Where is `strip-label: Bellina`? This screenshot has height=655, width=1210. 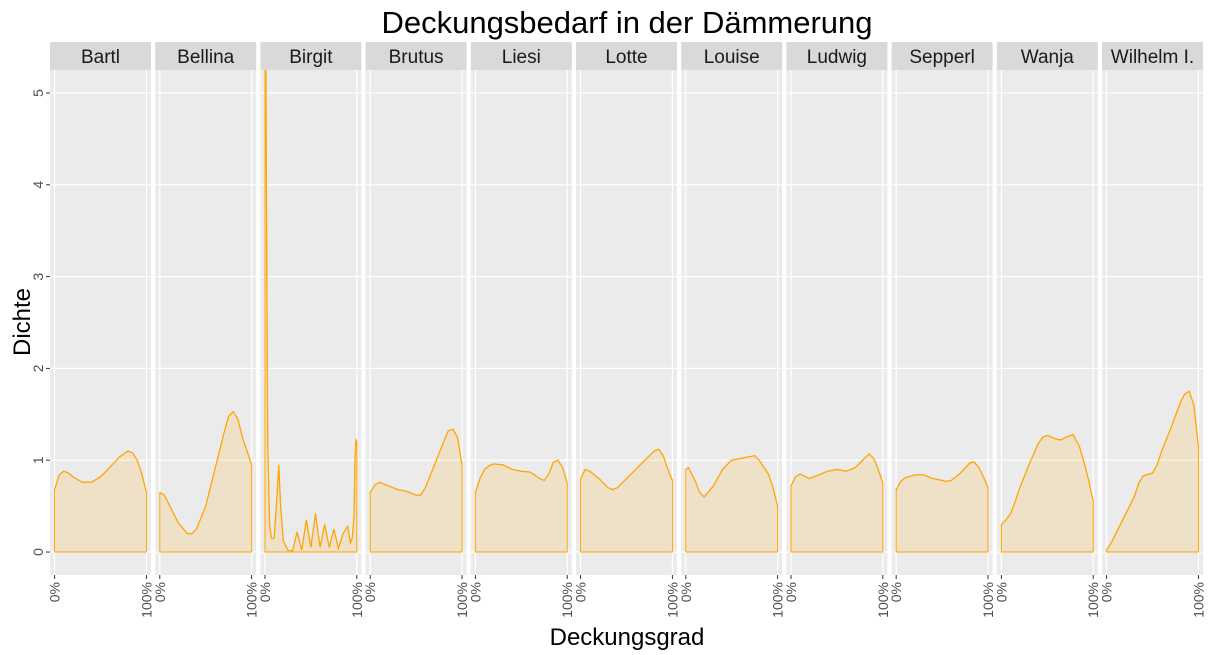
strip-label: Bellina is located at coordinates (205, 57).